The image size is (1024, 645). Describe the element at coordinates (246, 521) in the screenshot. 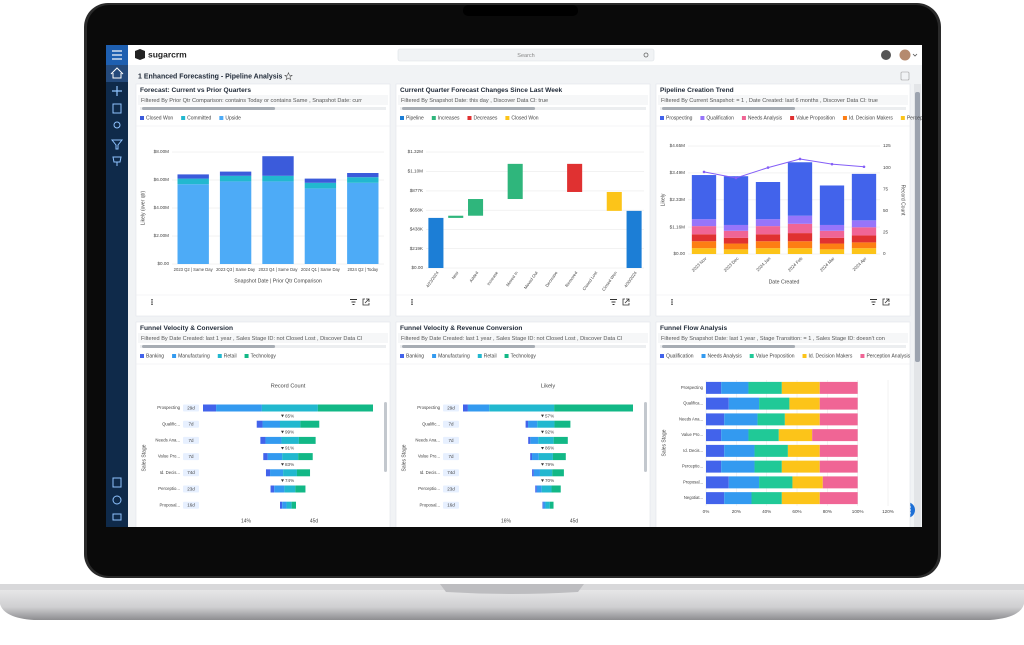

I see `footer-conversion: 14%` at that location.